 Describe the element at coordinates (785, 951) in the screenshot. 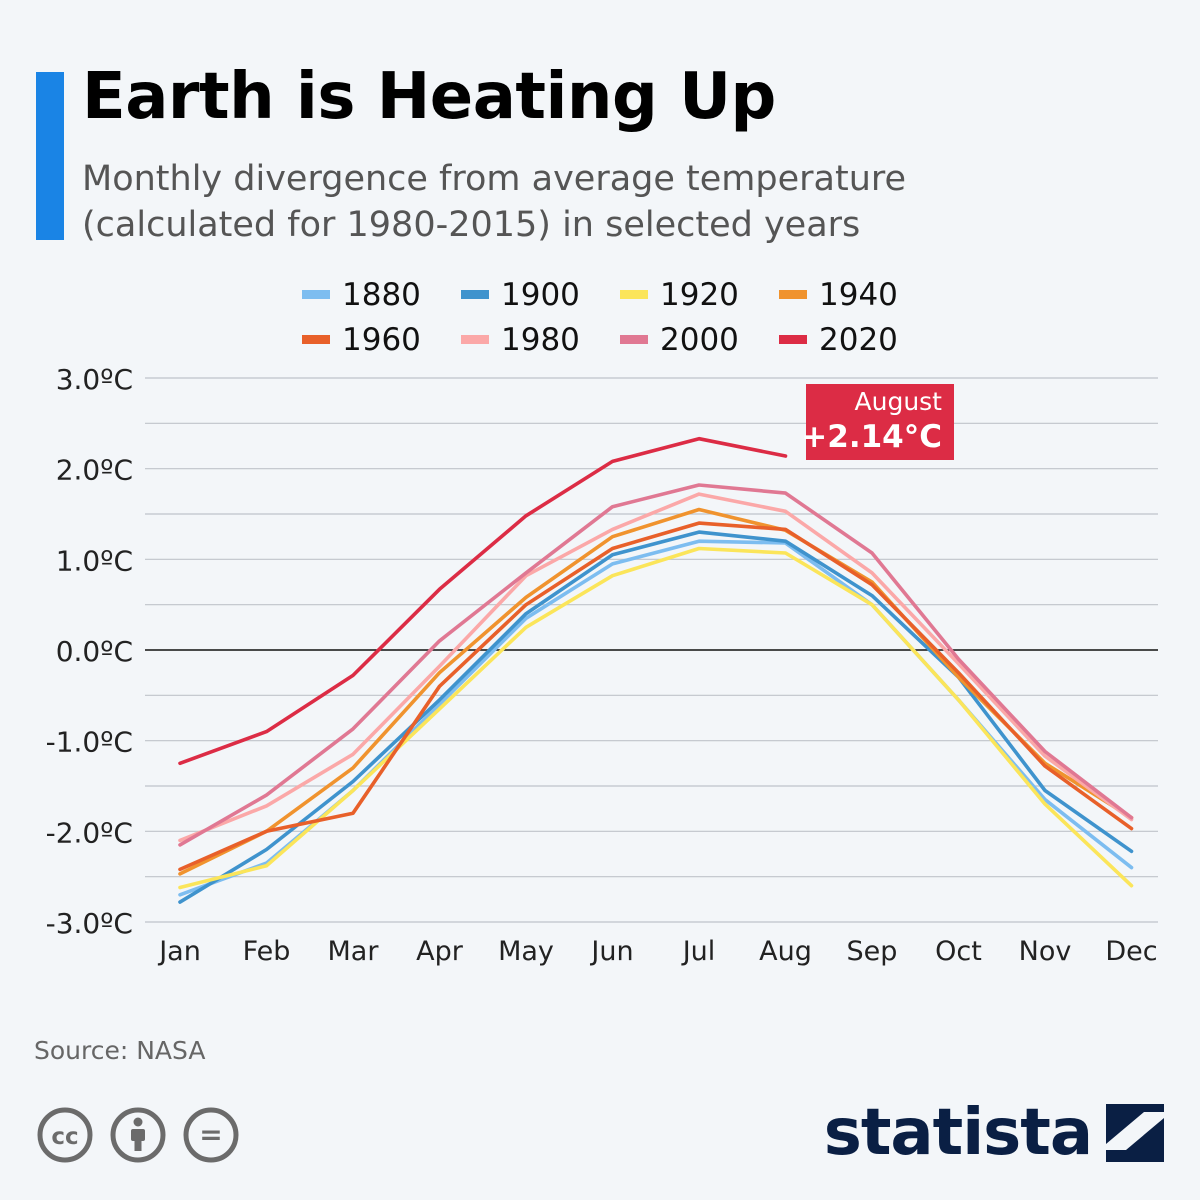

I see `x-tick-label: Aug` at that location.